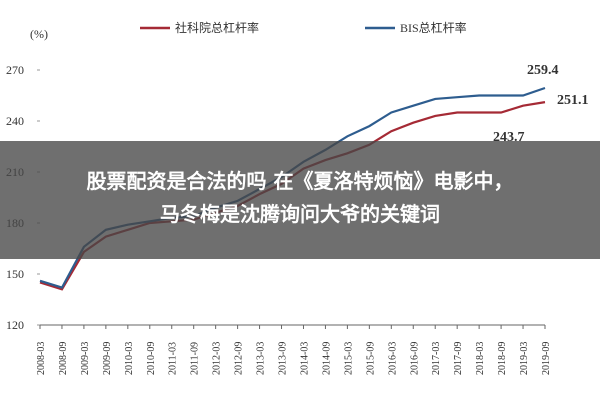 The height and width of the screenshot is (405, 600). Describe the element at coordinates (524, 358) in the screenshot. I see `x-tick-label: 2019-03` at that location.